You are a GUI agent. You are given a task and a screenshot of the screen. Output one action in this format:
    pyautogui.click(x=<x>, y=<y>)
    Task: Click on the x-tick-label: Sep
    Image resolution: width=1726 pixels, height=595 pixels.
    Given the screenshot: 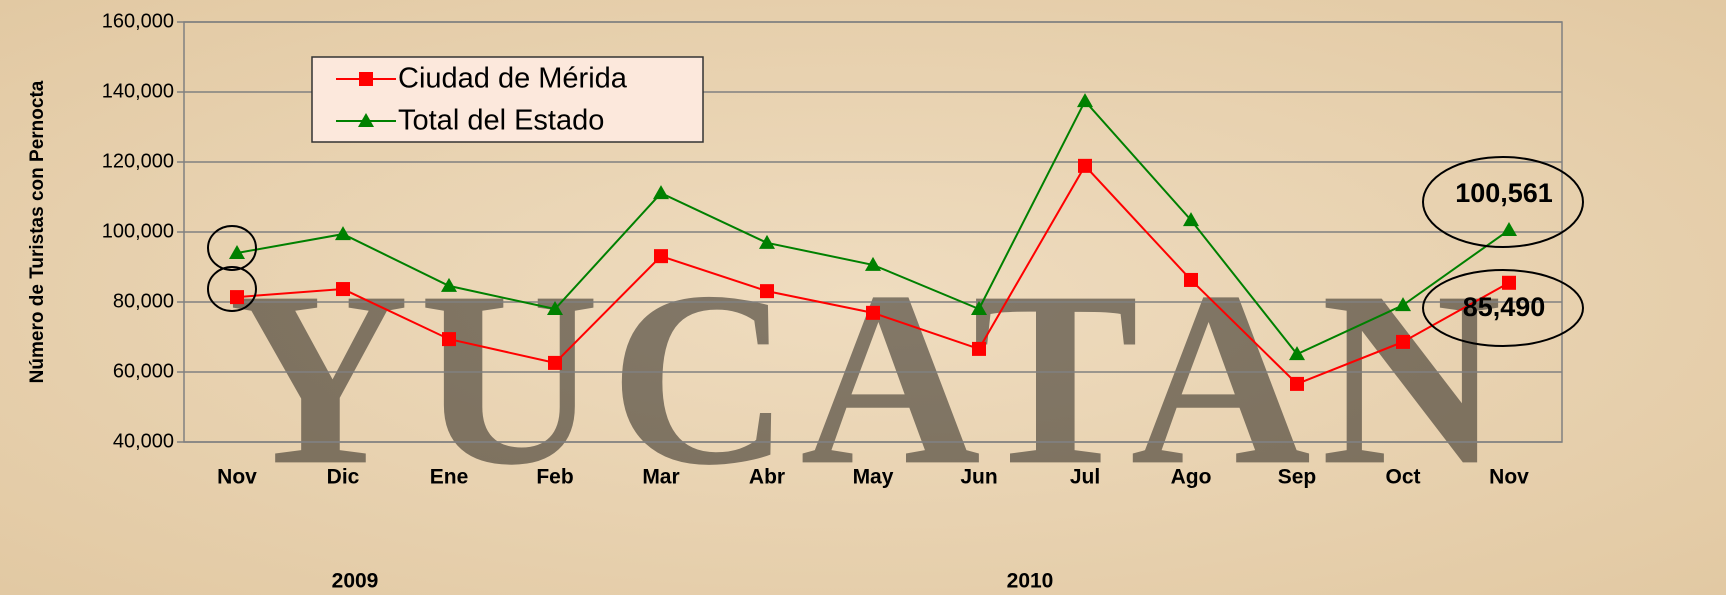 What is the action you would take?
    pyautogui.click(x=1297, y=477)
    